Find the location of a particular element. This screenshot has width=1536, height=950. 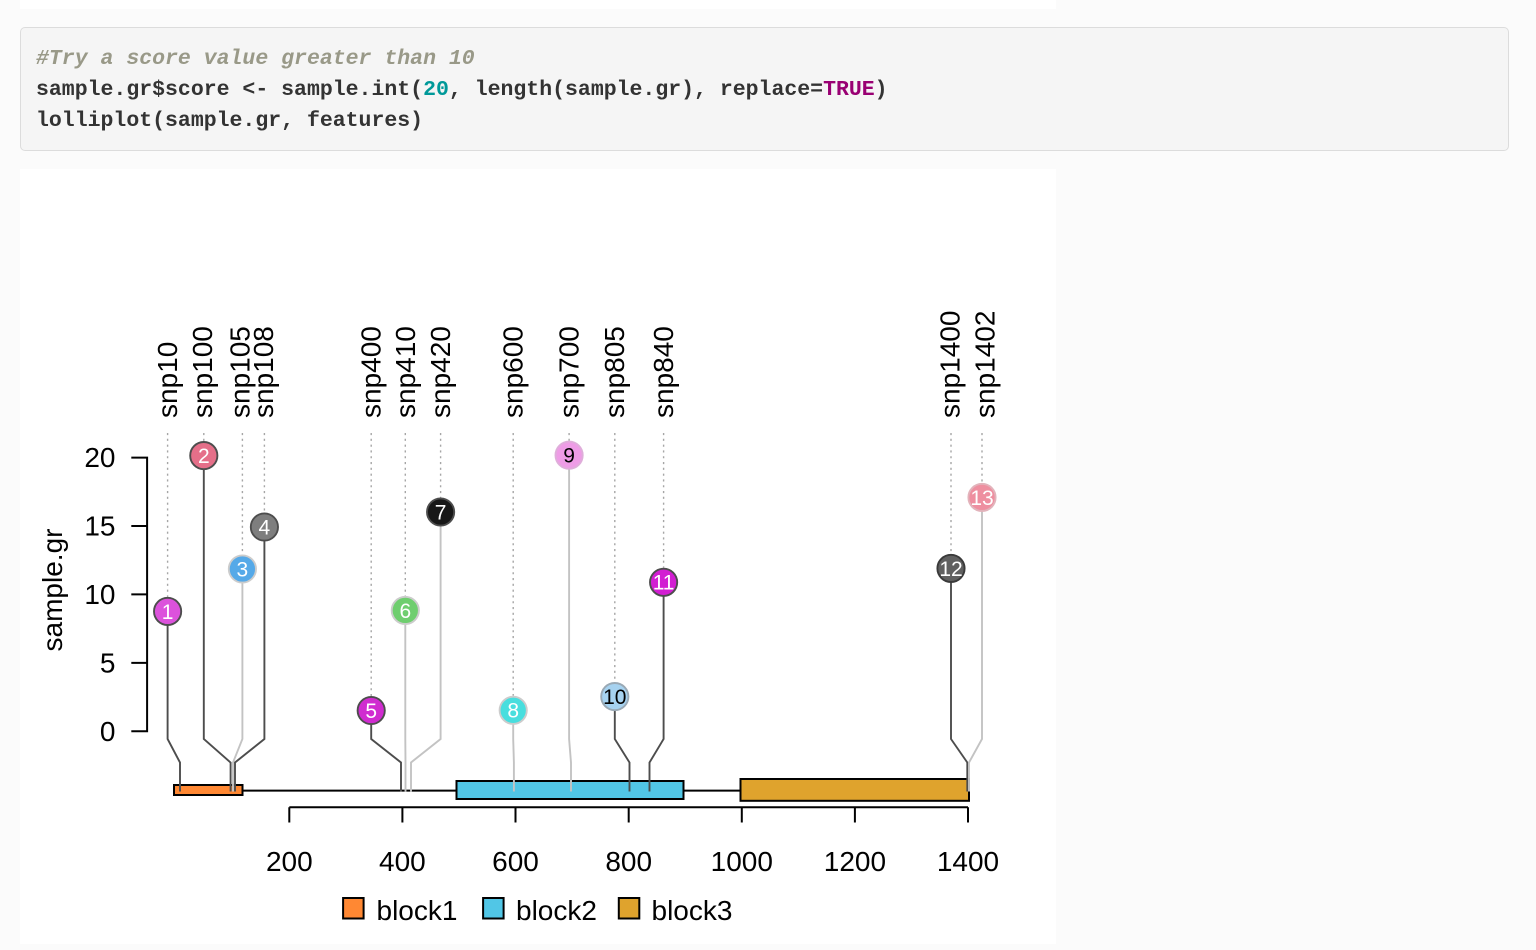

svg-text: 200 is located at coordinates (289, 861).